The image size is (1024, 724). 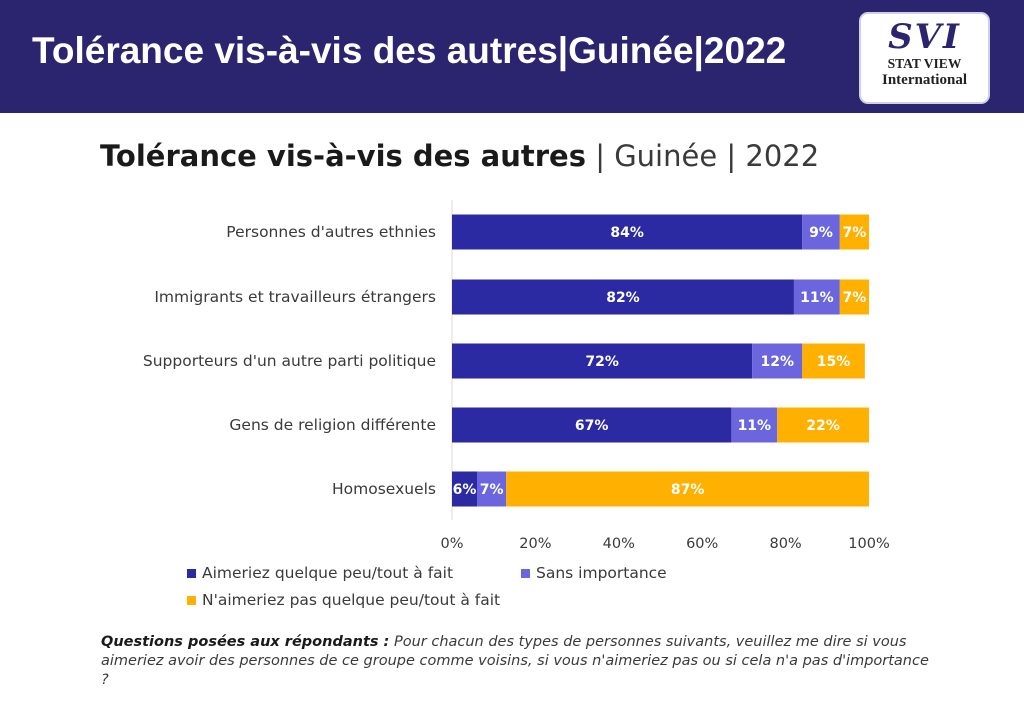 I want to click on data-label: 22%, so click(x=823, y=426).